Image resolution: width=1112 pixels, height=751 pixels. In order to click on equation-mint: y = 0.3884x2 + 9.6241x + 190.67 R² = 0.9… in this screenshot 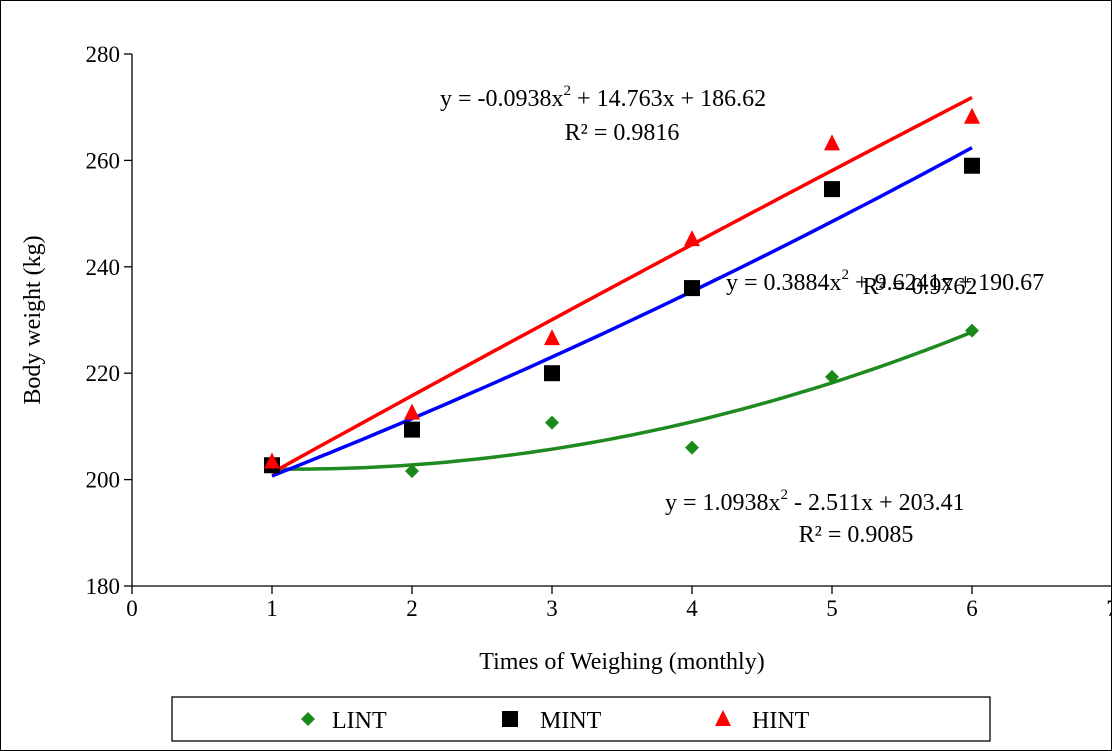, I will do `click(885, 283)`.